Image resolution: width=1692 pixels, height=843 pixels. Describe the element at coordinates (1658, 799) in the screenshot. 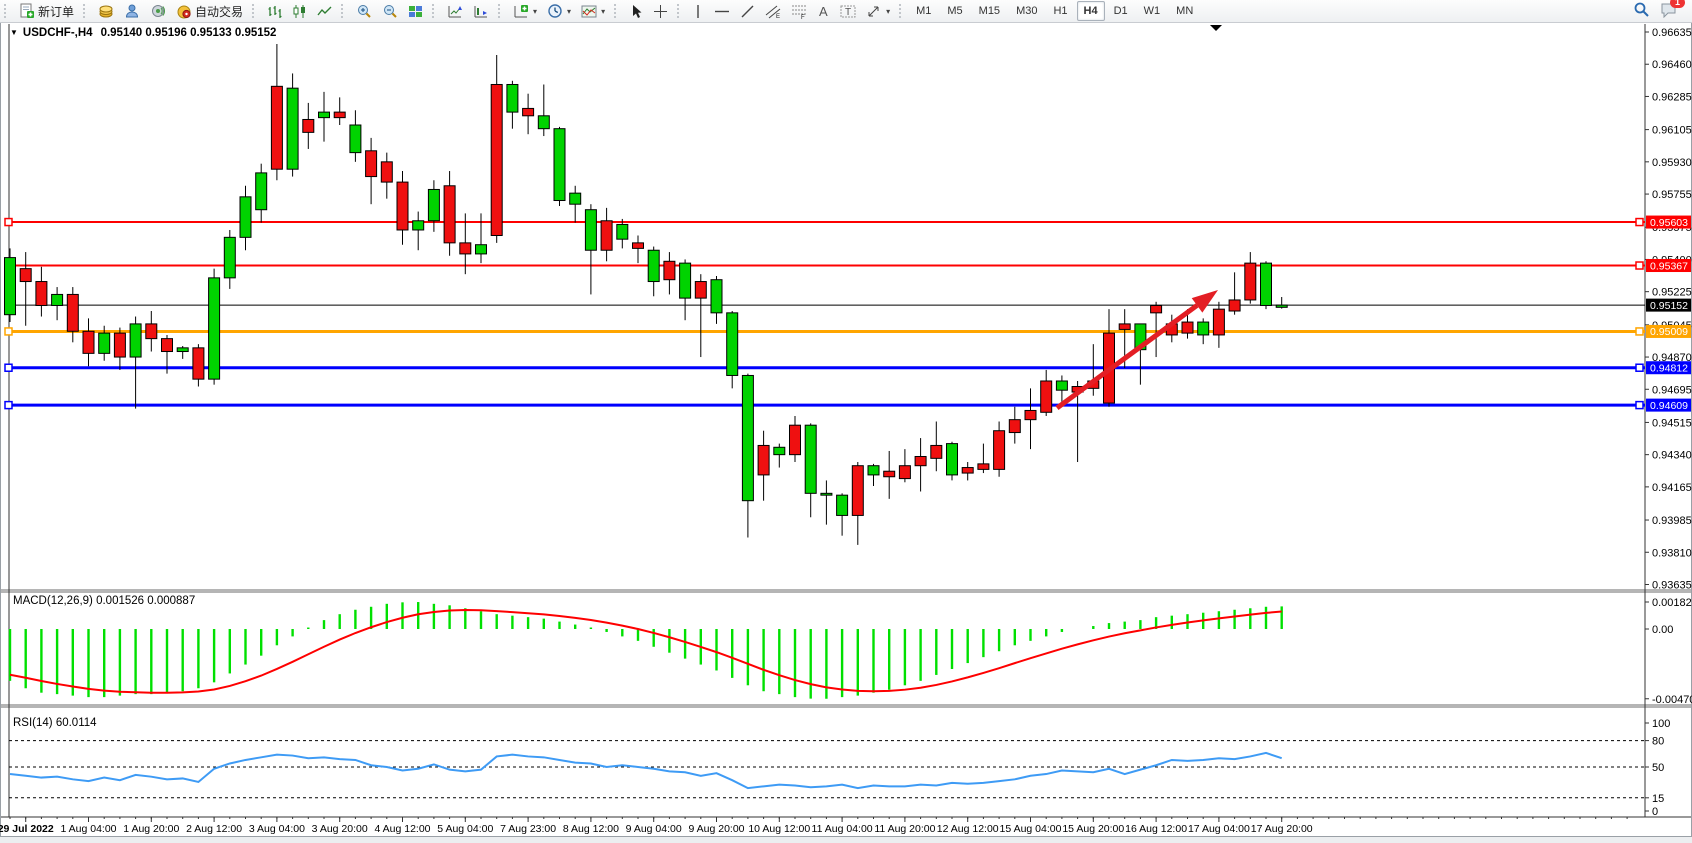

I see `rsi-tick-label: 15` at that location.